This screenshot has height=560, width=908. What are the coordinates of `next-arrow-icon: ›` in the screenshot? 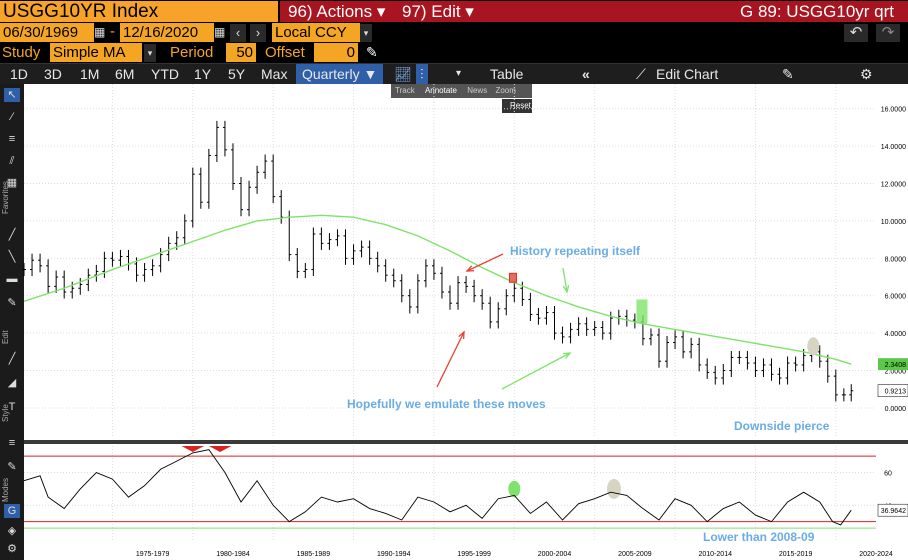 It's located at (258, 33).